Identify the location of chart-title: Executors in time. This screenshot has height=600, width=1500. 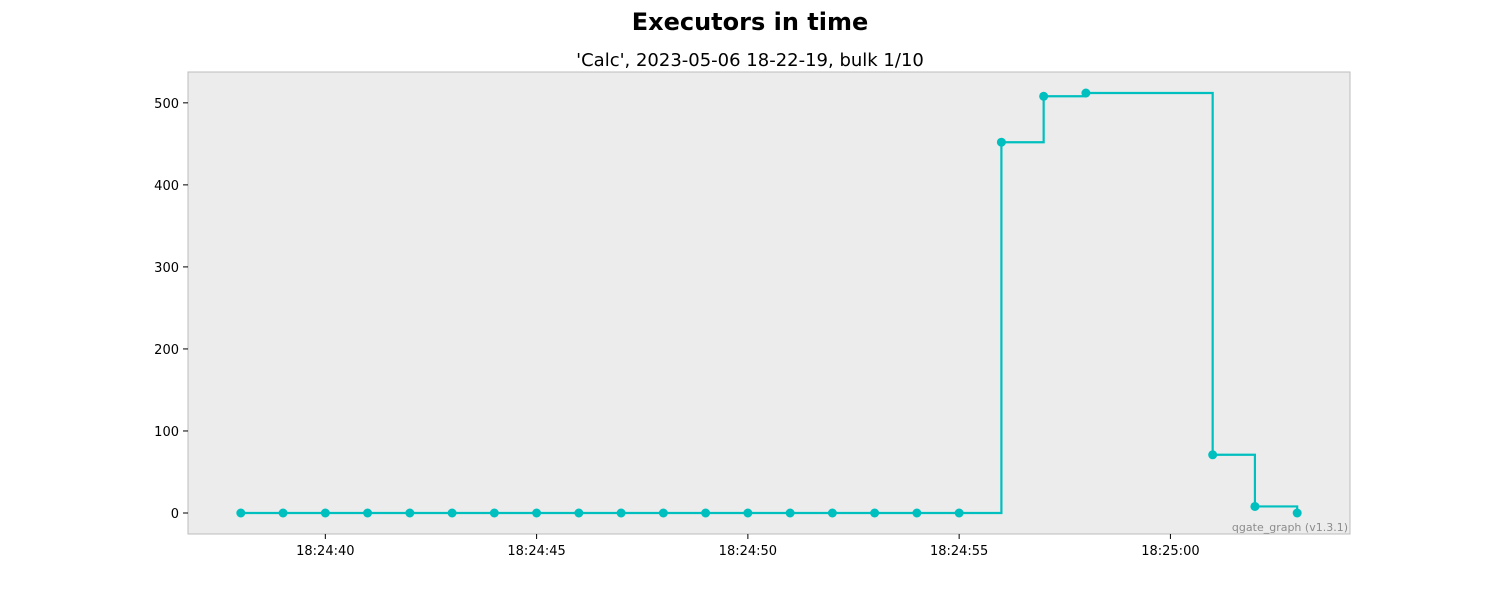
(750, 22).